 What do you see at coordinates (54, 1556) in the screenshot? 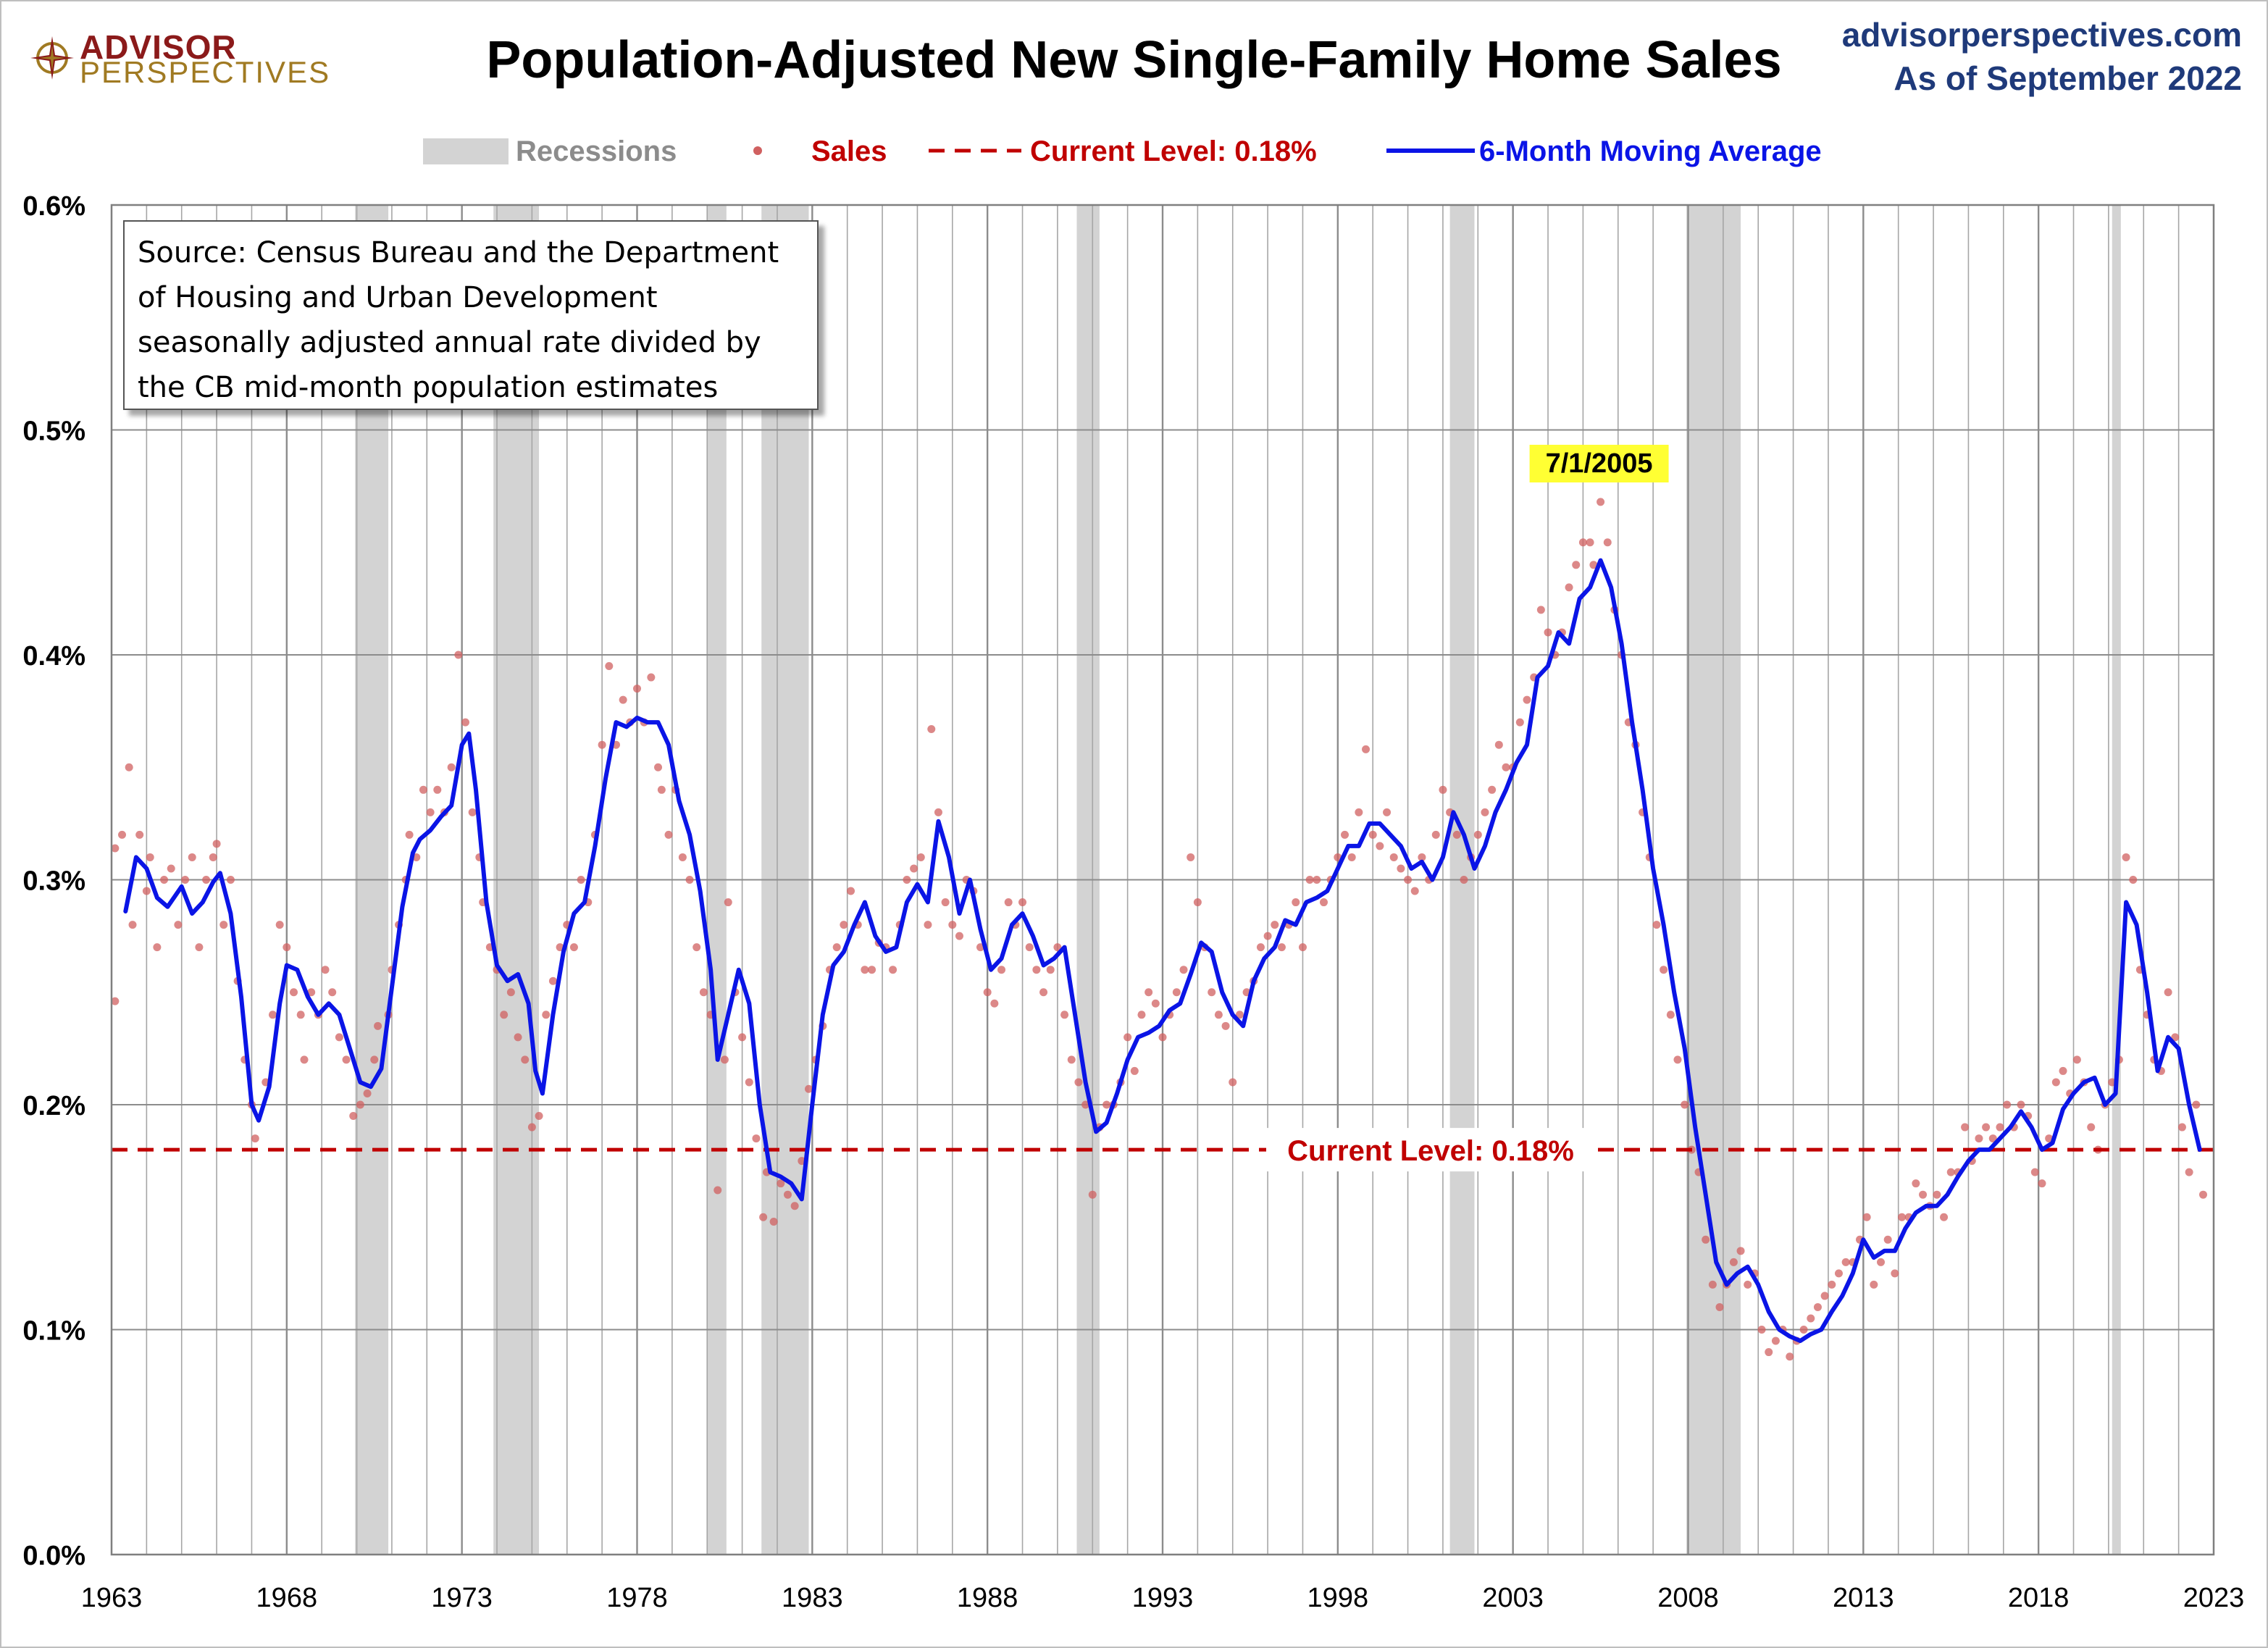
I see `y-tick-label: 0.0%` at bounding box center [54, 1556].